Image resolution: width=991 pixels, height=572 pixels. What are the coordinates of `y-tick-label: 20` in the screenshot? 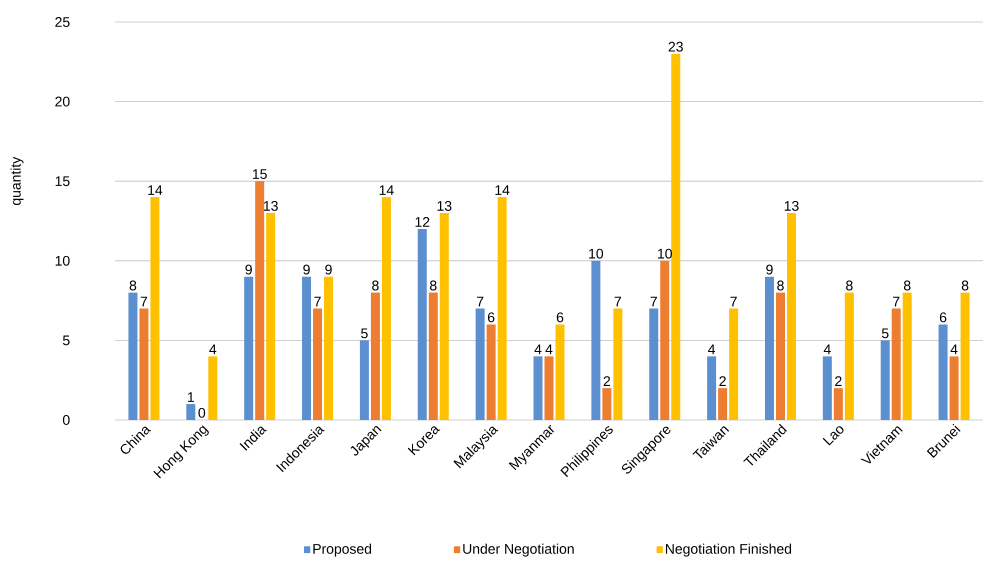 It's located at (62, 101).